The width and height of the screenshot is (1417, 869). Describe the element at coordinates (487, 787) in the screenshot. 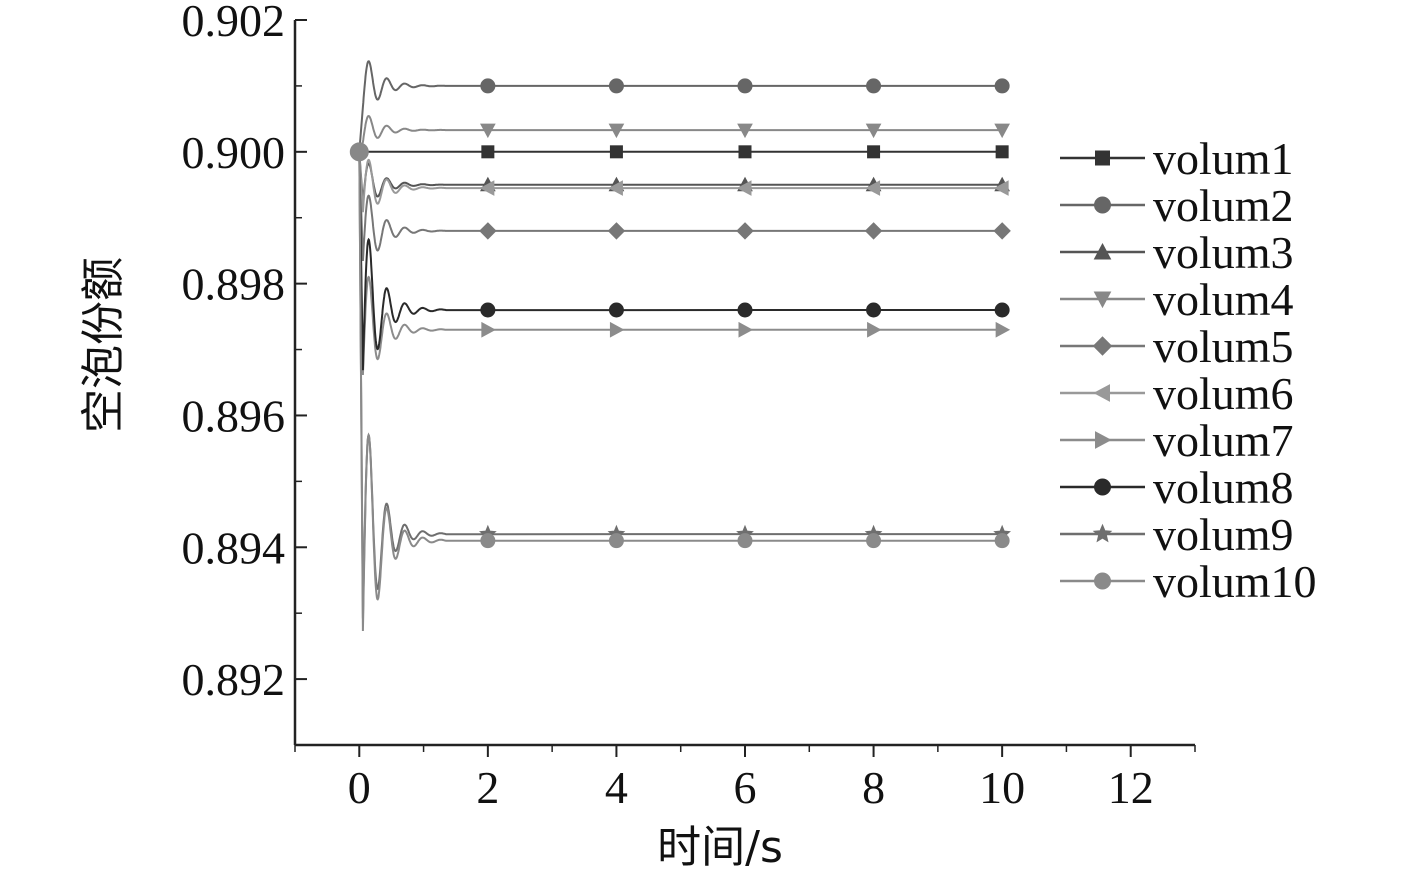

I see `x-tick-label: 2` at that location.